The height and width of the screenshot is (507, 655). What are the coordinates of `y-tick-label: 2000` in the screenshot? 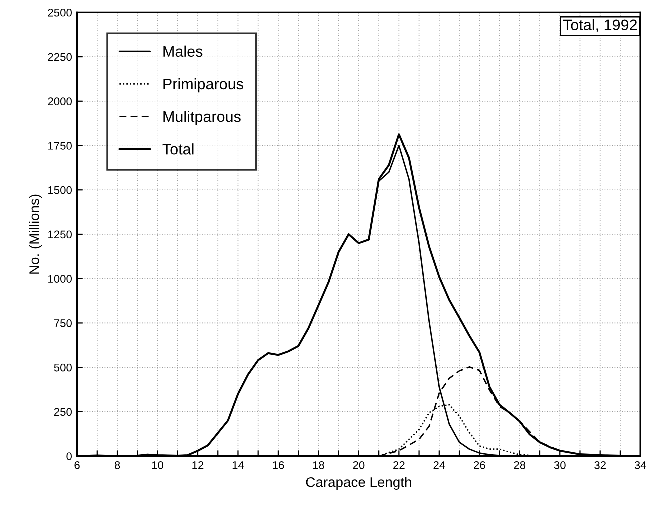 It's located at (60, 102).